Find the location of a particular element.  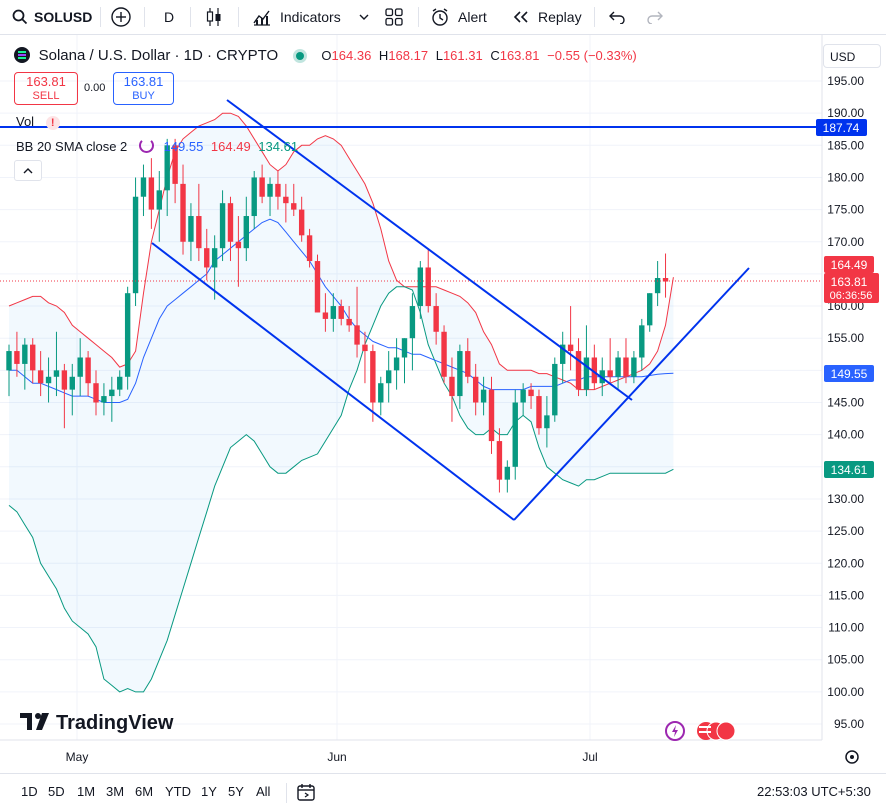

indicators-label: Indicators is located at coordinates (310, 17).